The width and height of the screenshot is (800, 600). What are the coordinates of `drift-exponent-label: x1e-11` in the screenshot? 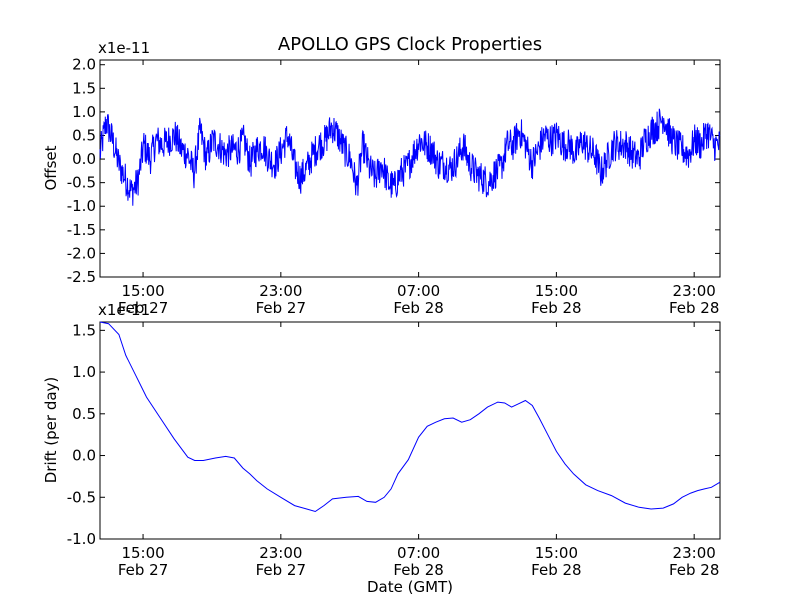 It's located at (124, 310).